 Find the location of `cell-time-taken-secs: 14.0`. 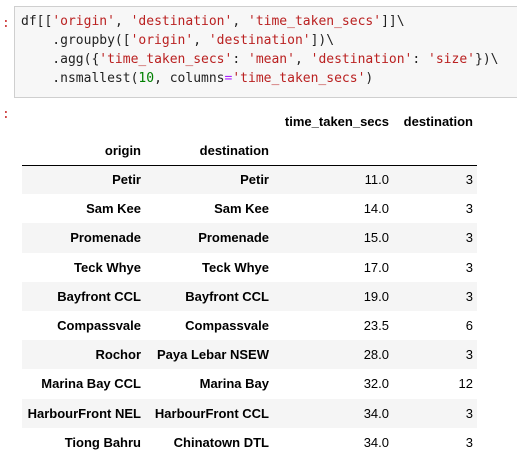

cell-time-taken-secs: 14.0 is located at coordinates (376, 209).